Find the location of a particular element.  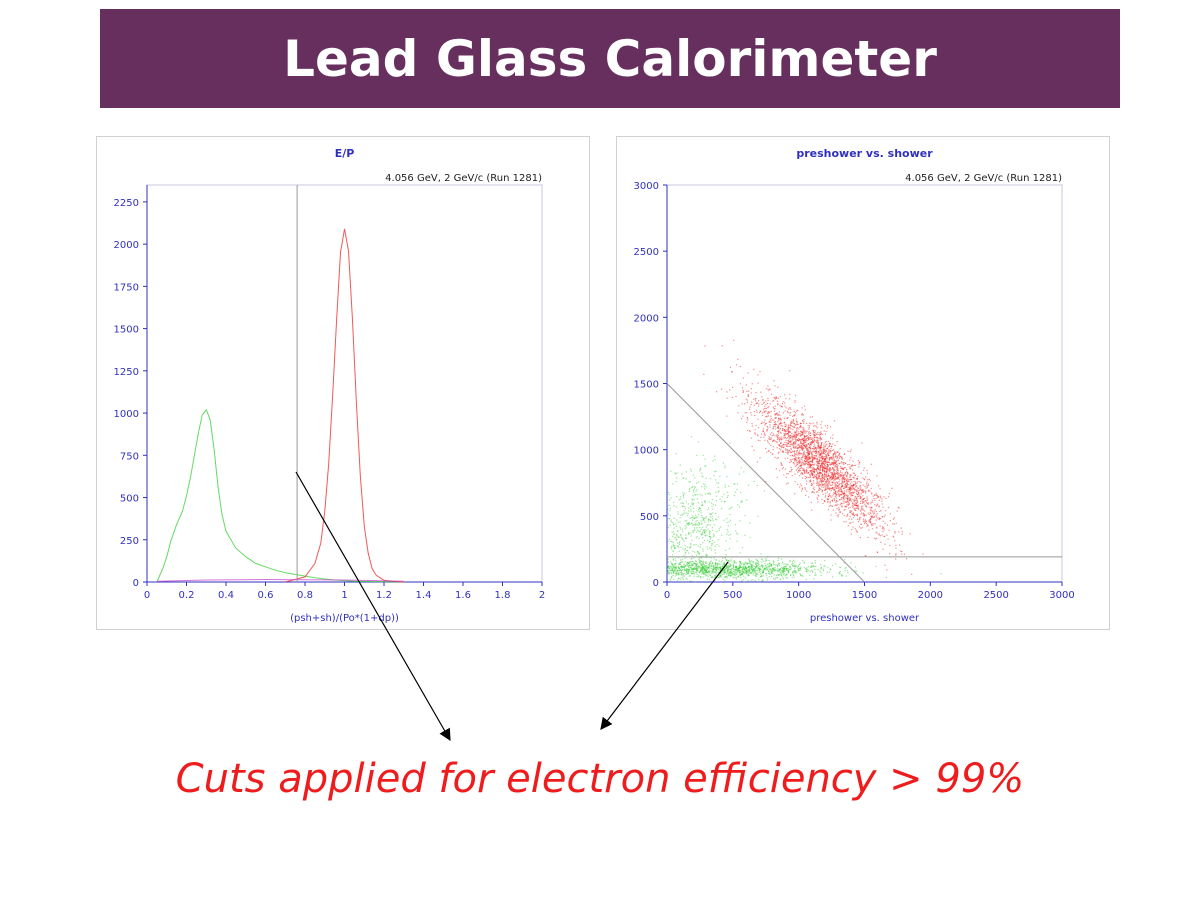

x-tick-label: 3000 is located at coordinates (1061, 595).